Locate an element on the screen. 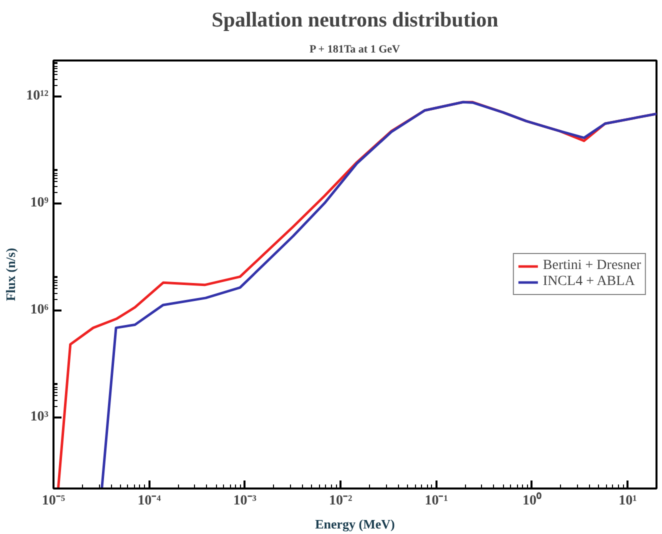 The height and width of the screenshot is (534, 662). x-tick-label: 10⁰ is located at coordinates (532, 500).